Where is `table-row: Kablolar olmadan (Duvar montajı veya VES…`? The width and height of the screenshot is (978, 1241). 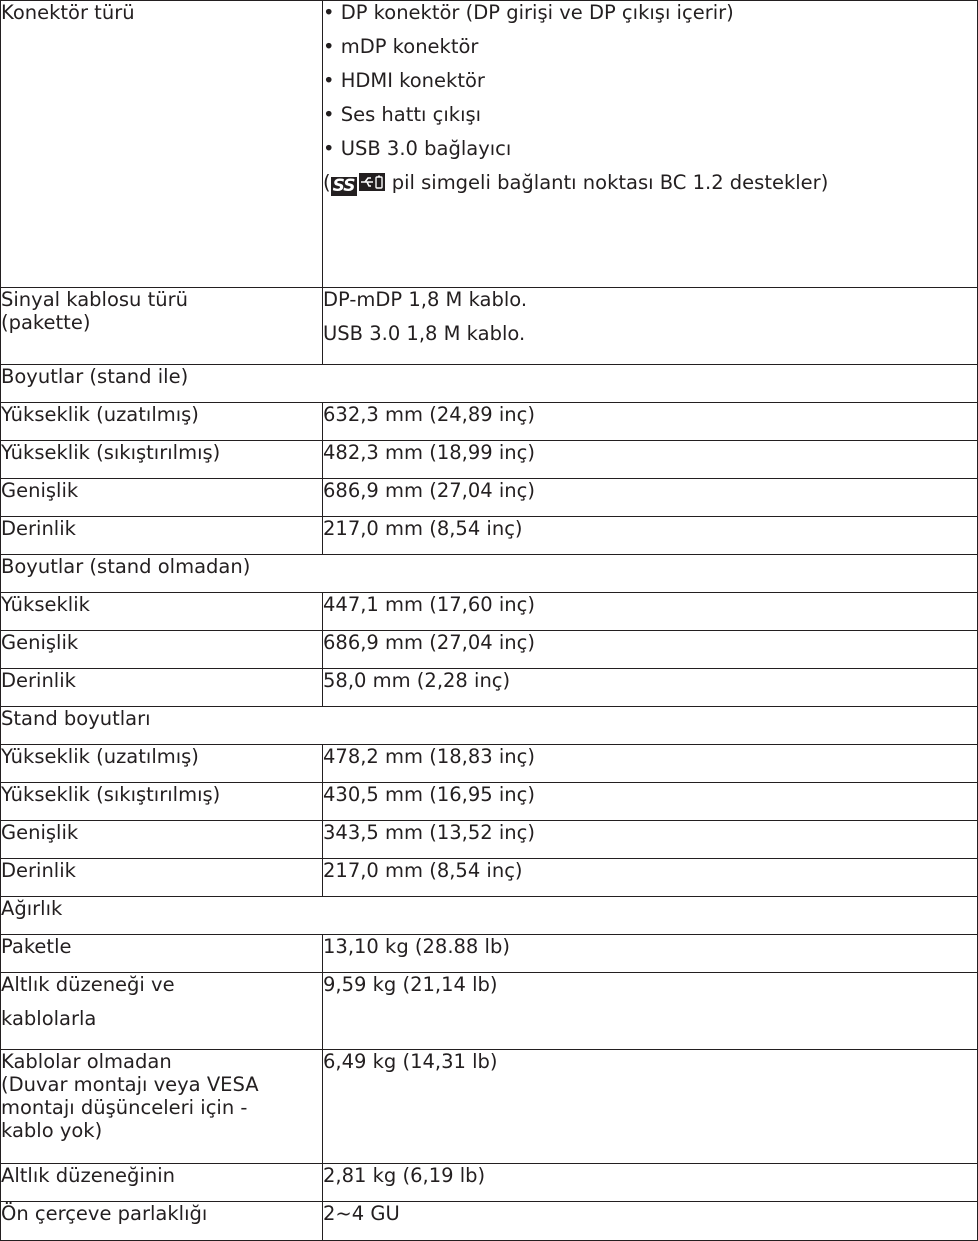
table-row: Kablolar olmadan (Duvar montajı veya VES… is located at coordinates (489, 1106).